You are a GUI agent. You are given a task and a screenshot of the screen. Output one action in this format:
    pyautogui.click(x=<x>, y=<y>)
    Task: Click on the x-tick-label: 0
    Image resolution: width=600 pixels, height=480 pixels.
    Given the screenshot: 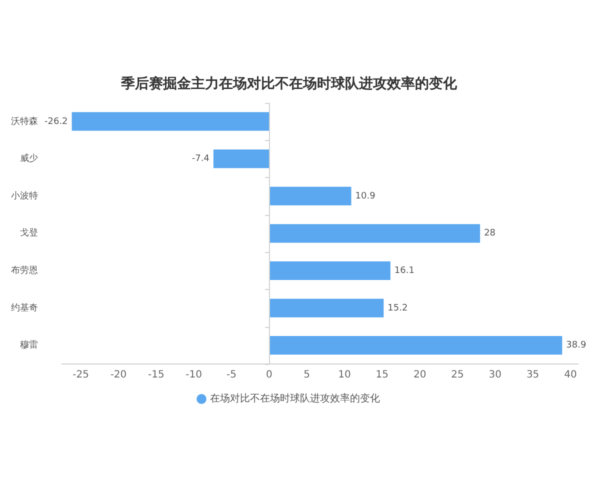 What is the action you would take?
    pyautogui.click(x=269, y=375)
    